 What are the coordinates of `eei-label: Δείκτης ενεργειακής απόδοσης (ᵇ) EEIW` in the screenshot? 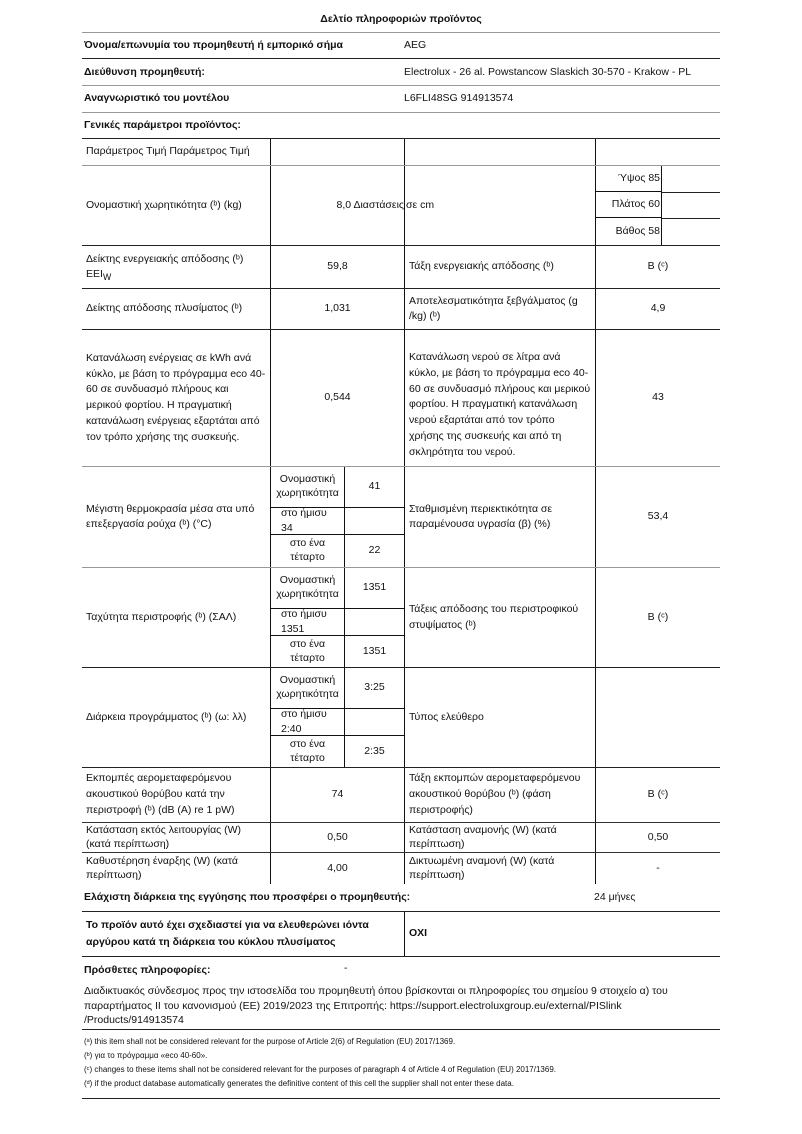 It's located at (176, 267).